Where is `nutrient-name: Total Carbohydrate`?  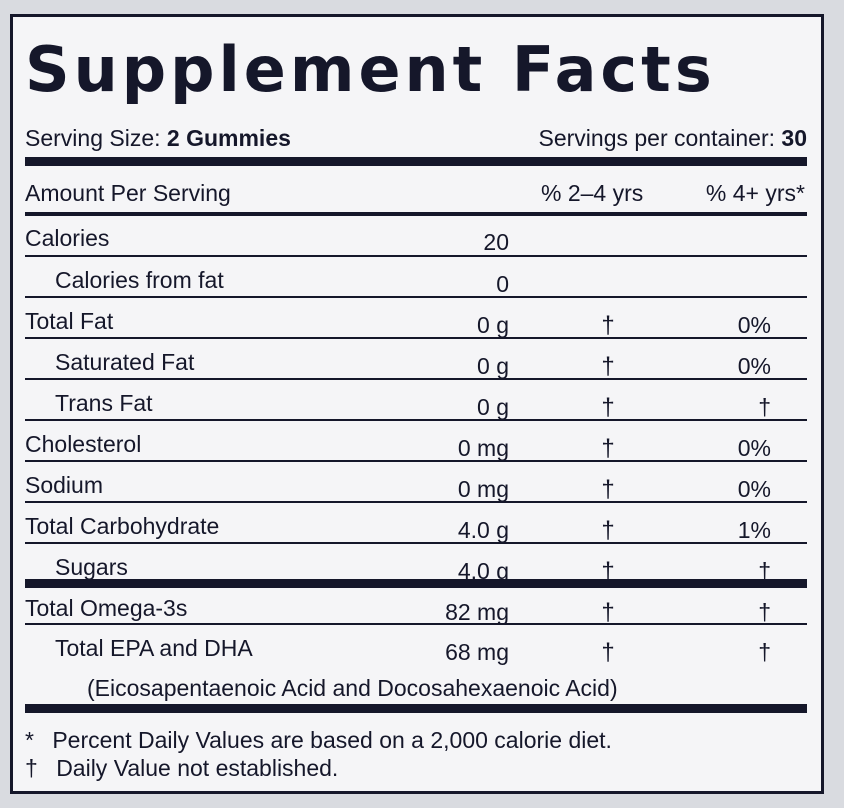 nutrient-name: Total Carbohydrate is located at coordinates (122, 526).